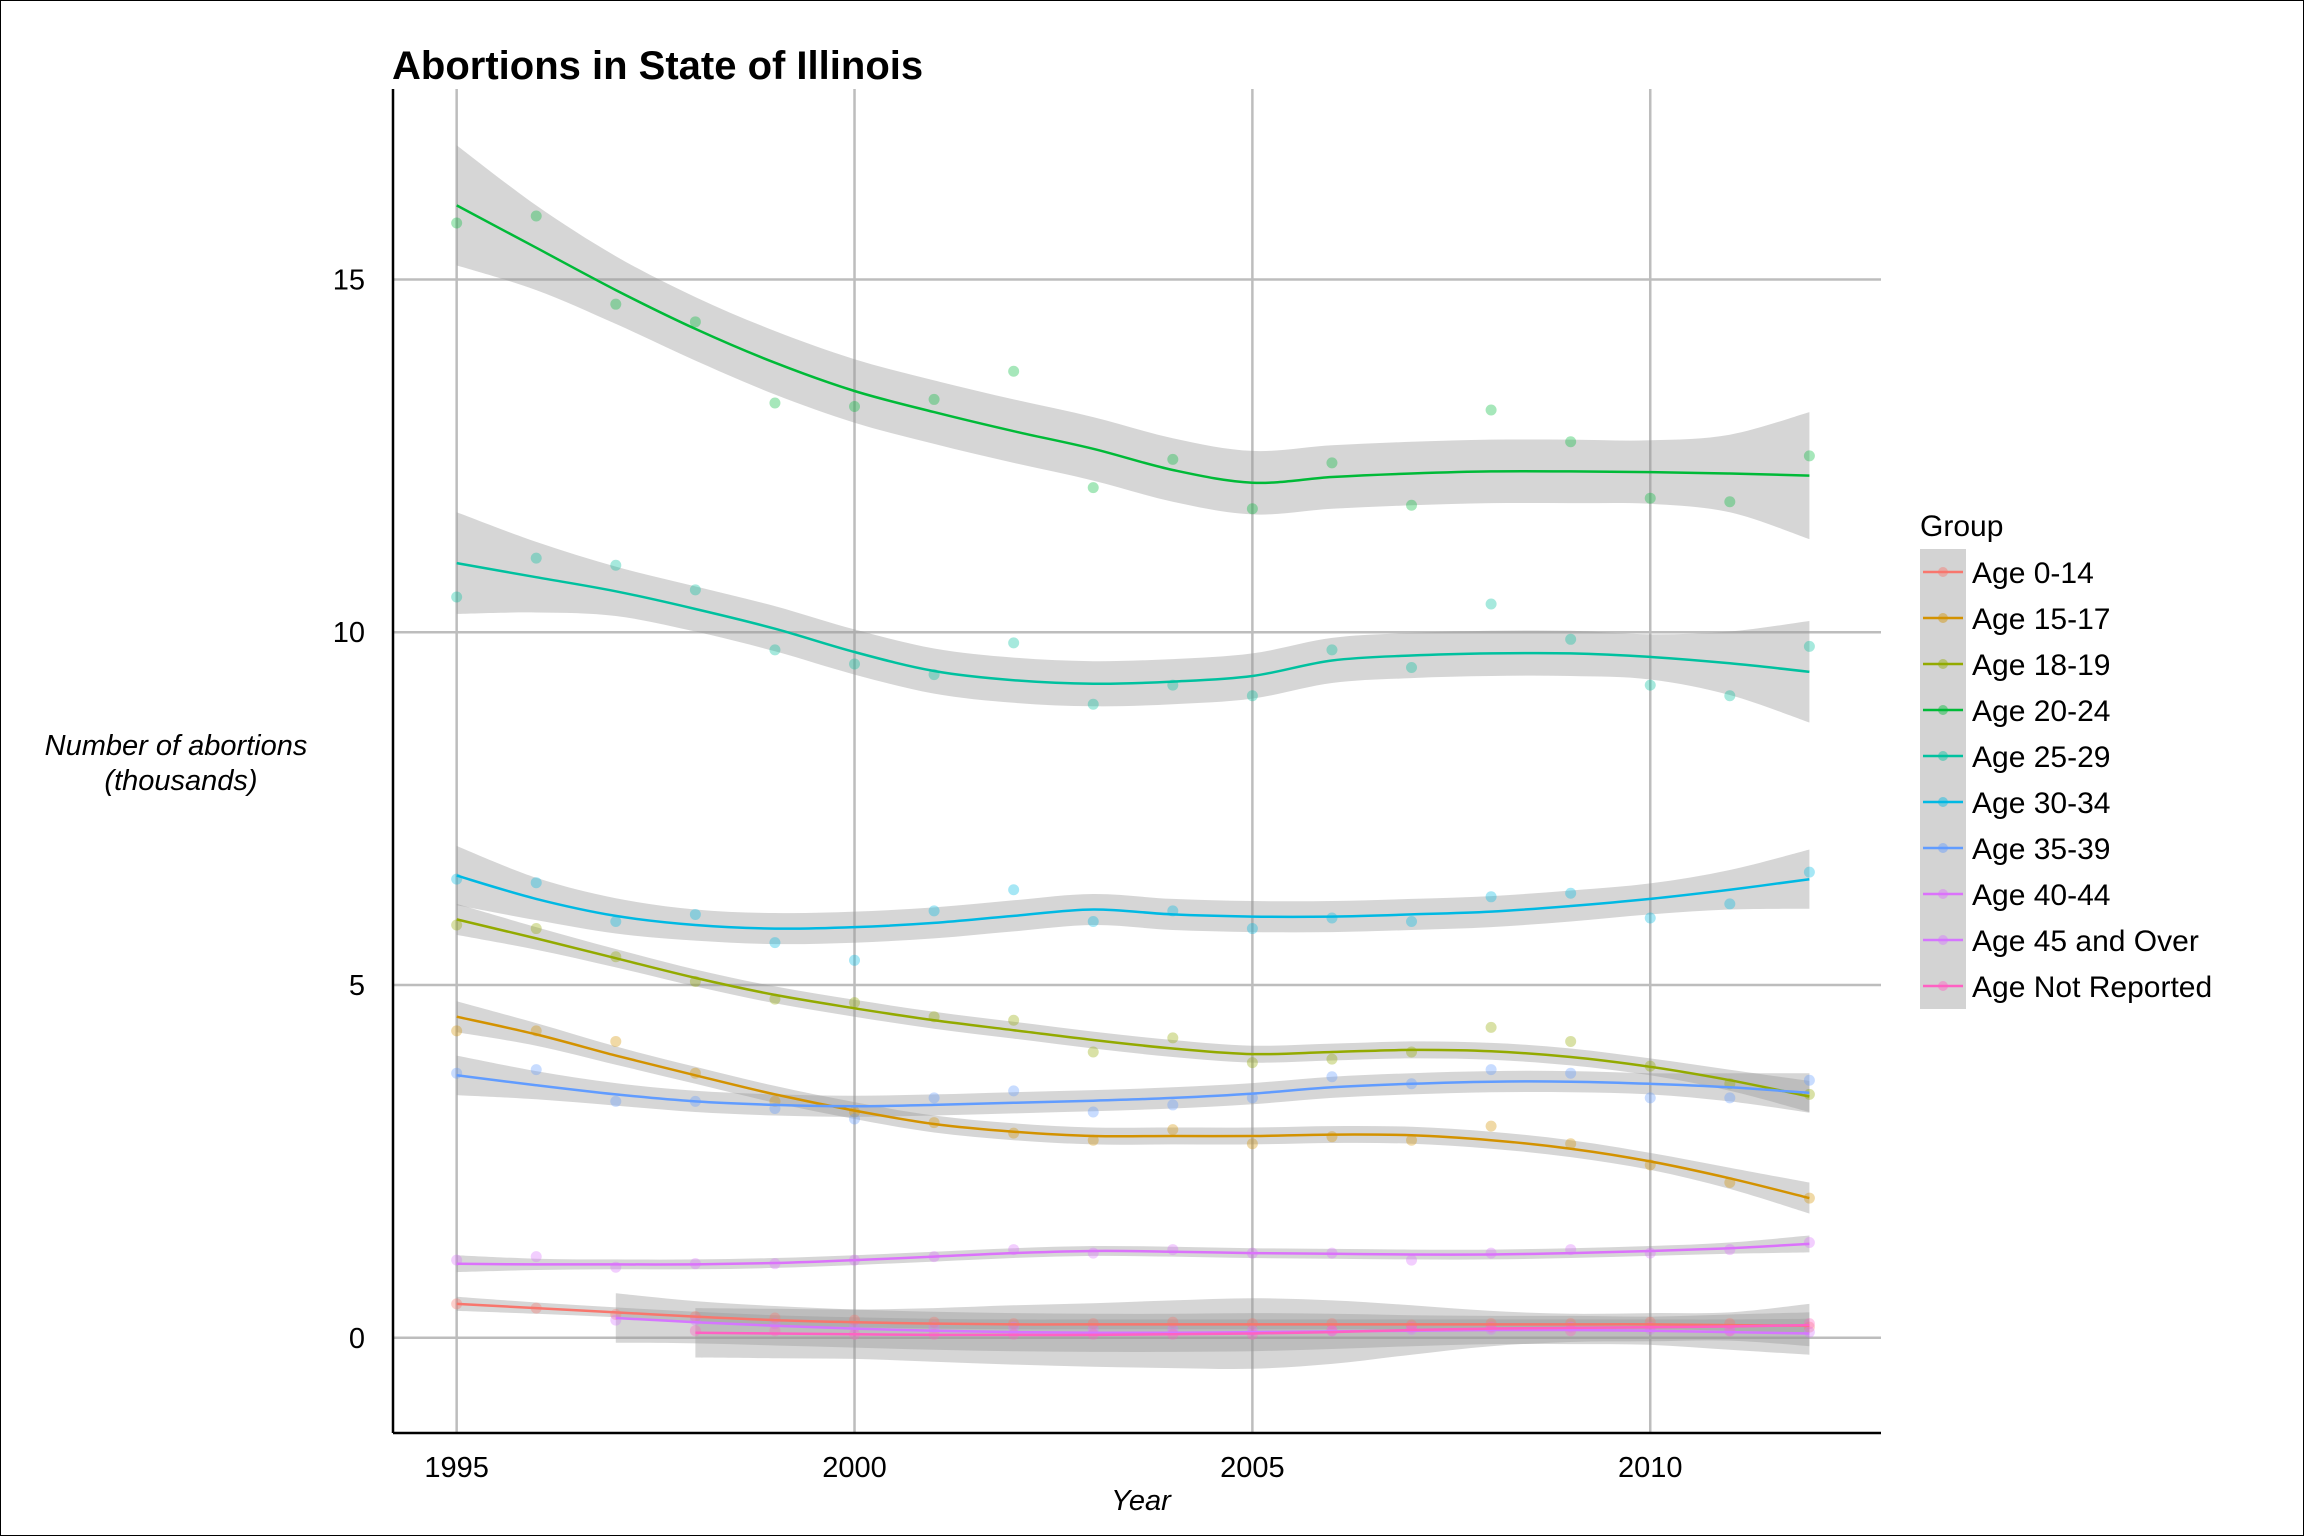 The width and height of the screenshot is (2304, 1537). I want to click on legend-key-background, so click(1943, 779).